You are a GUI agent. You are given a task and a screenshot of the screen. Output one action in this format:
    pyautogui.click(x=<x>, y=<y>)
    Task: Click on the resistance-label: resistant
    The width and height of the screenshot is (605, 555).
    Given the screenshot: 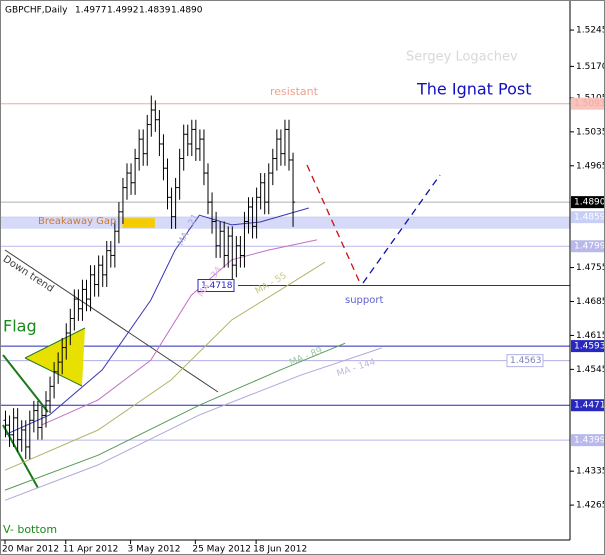 What is the action you would take?
    pyautogui.click(x=294, y=91)
    